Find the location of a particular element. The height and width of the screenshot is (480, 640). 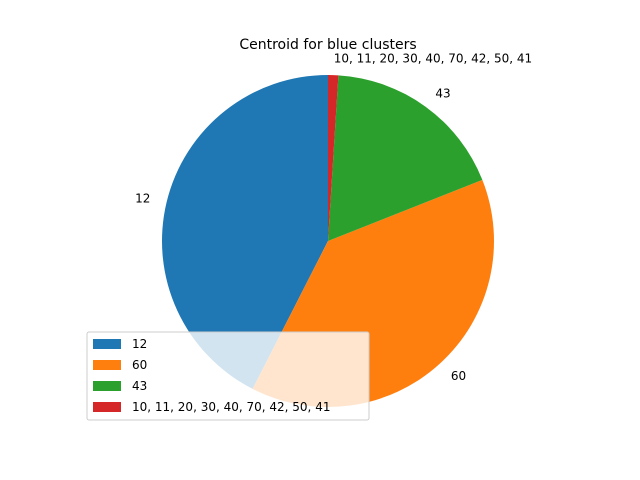

legend-label-2: 43 is located at coordinates (139, 386).